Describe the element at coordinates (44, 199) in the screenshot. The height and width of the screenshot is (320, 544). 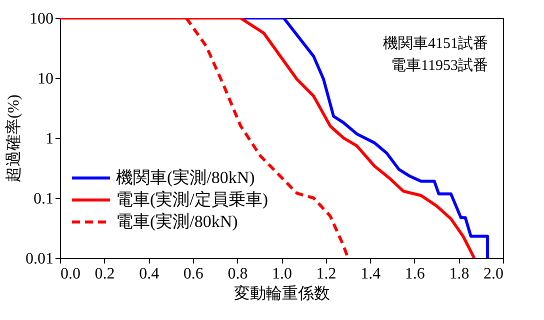
I see `y-tick-label: 0.1` at that location.